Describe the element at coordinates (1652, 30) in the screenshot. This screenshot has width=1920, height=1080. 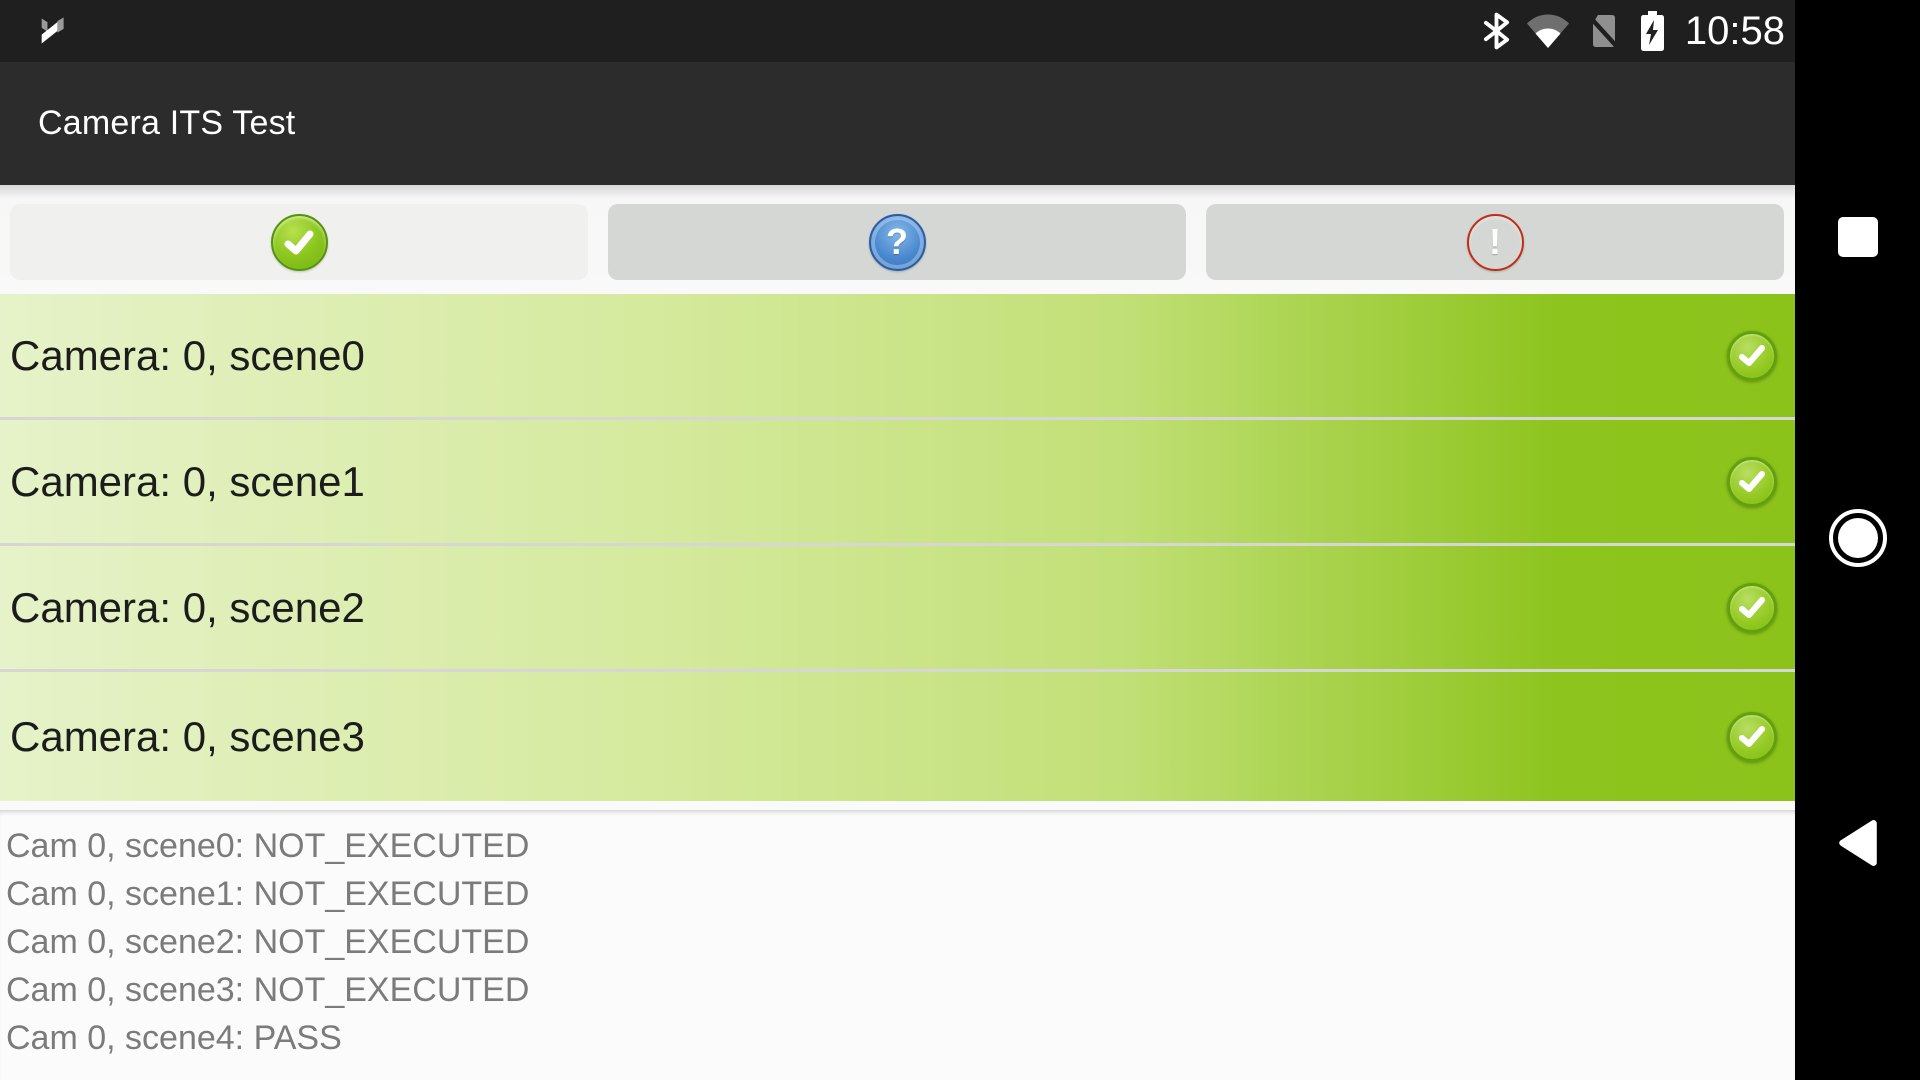
I see `battery-charging-icon` at that location.